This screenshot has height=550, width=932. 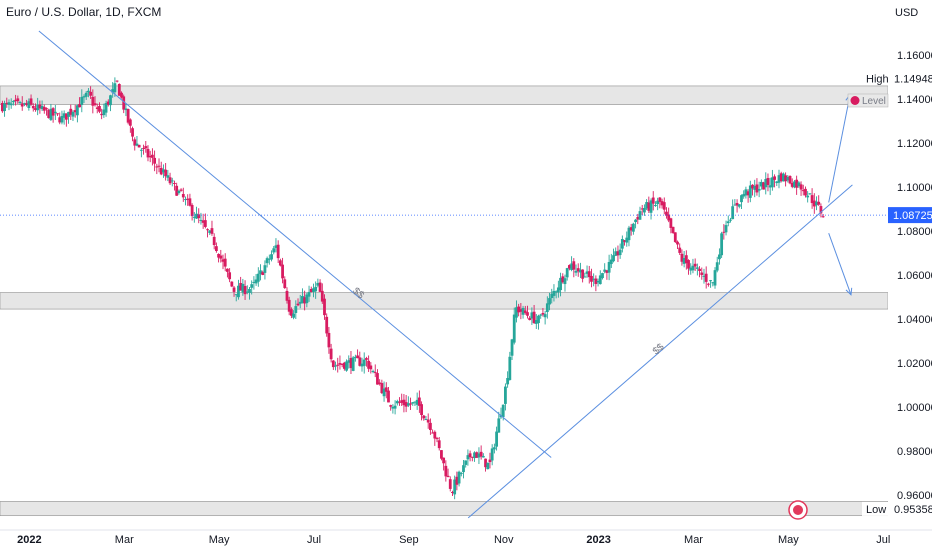 I want to click on high-tag-bg, so click(x=897, y=78).